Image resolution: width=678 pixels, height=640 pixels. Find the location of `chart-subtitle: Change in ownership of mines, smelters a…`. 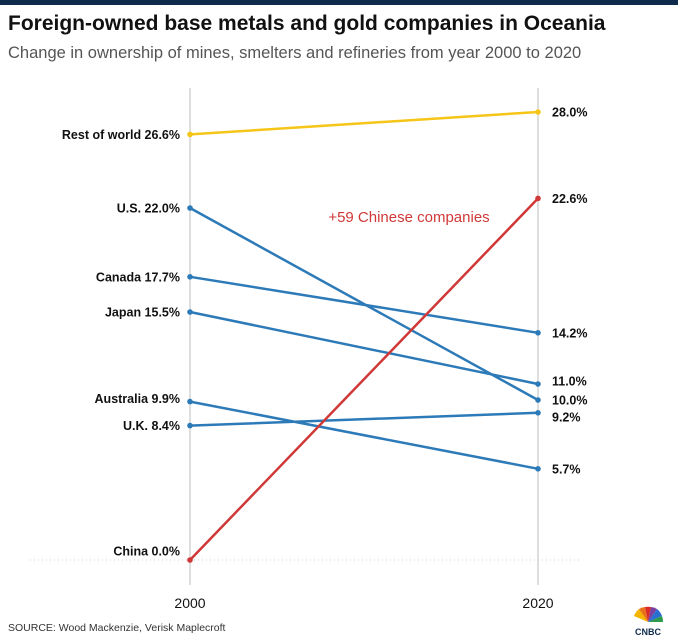

chart-subtitle: Change in ownership of mines, smelters a… is located at coordinates (295, 53).